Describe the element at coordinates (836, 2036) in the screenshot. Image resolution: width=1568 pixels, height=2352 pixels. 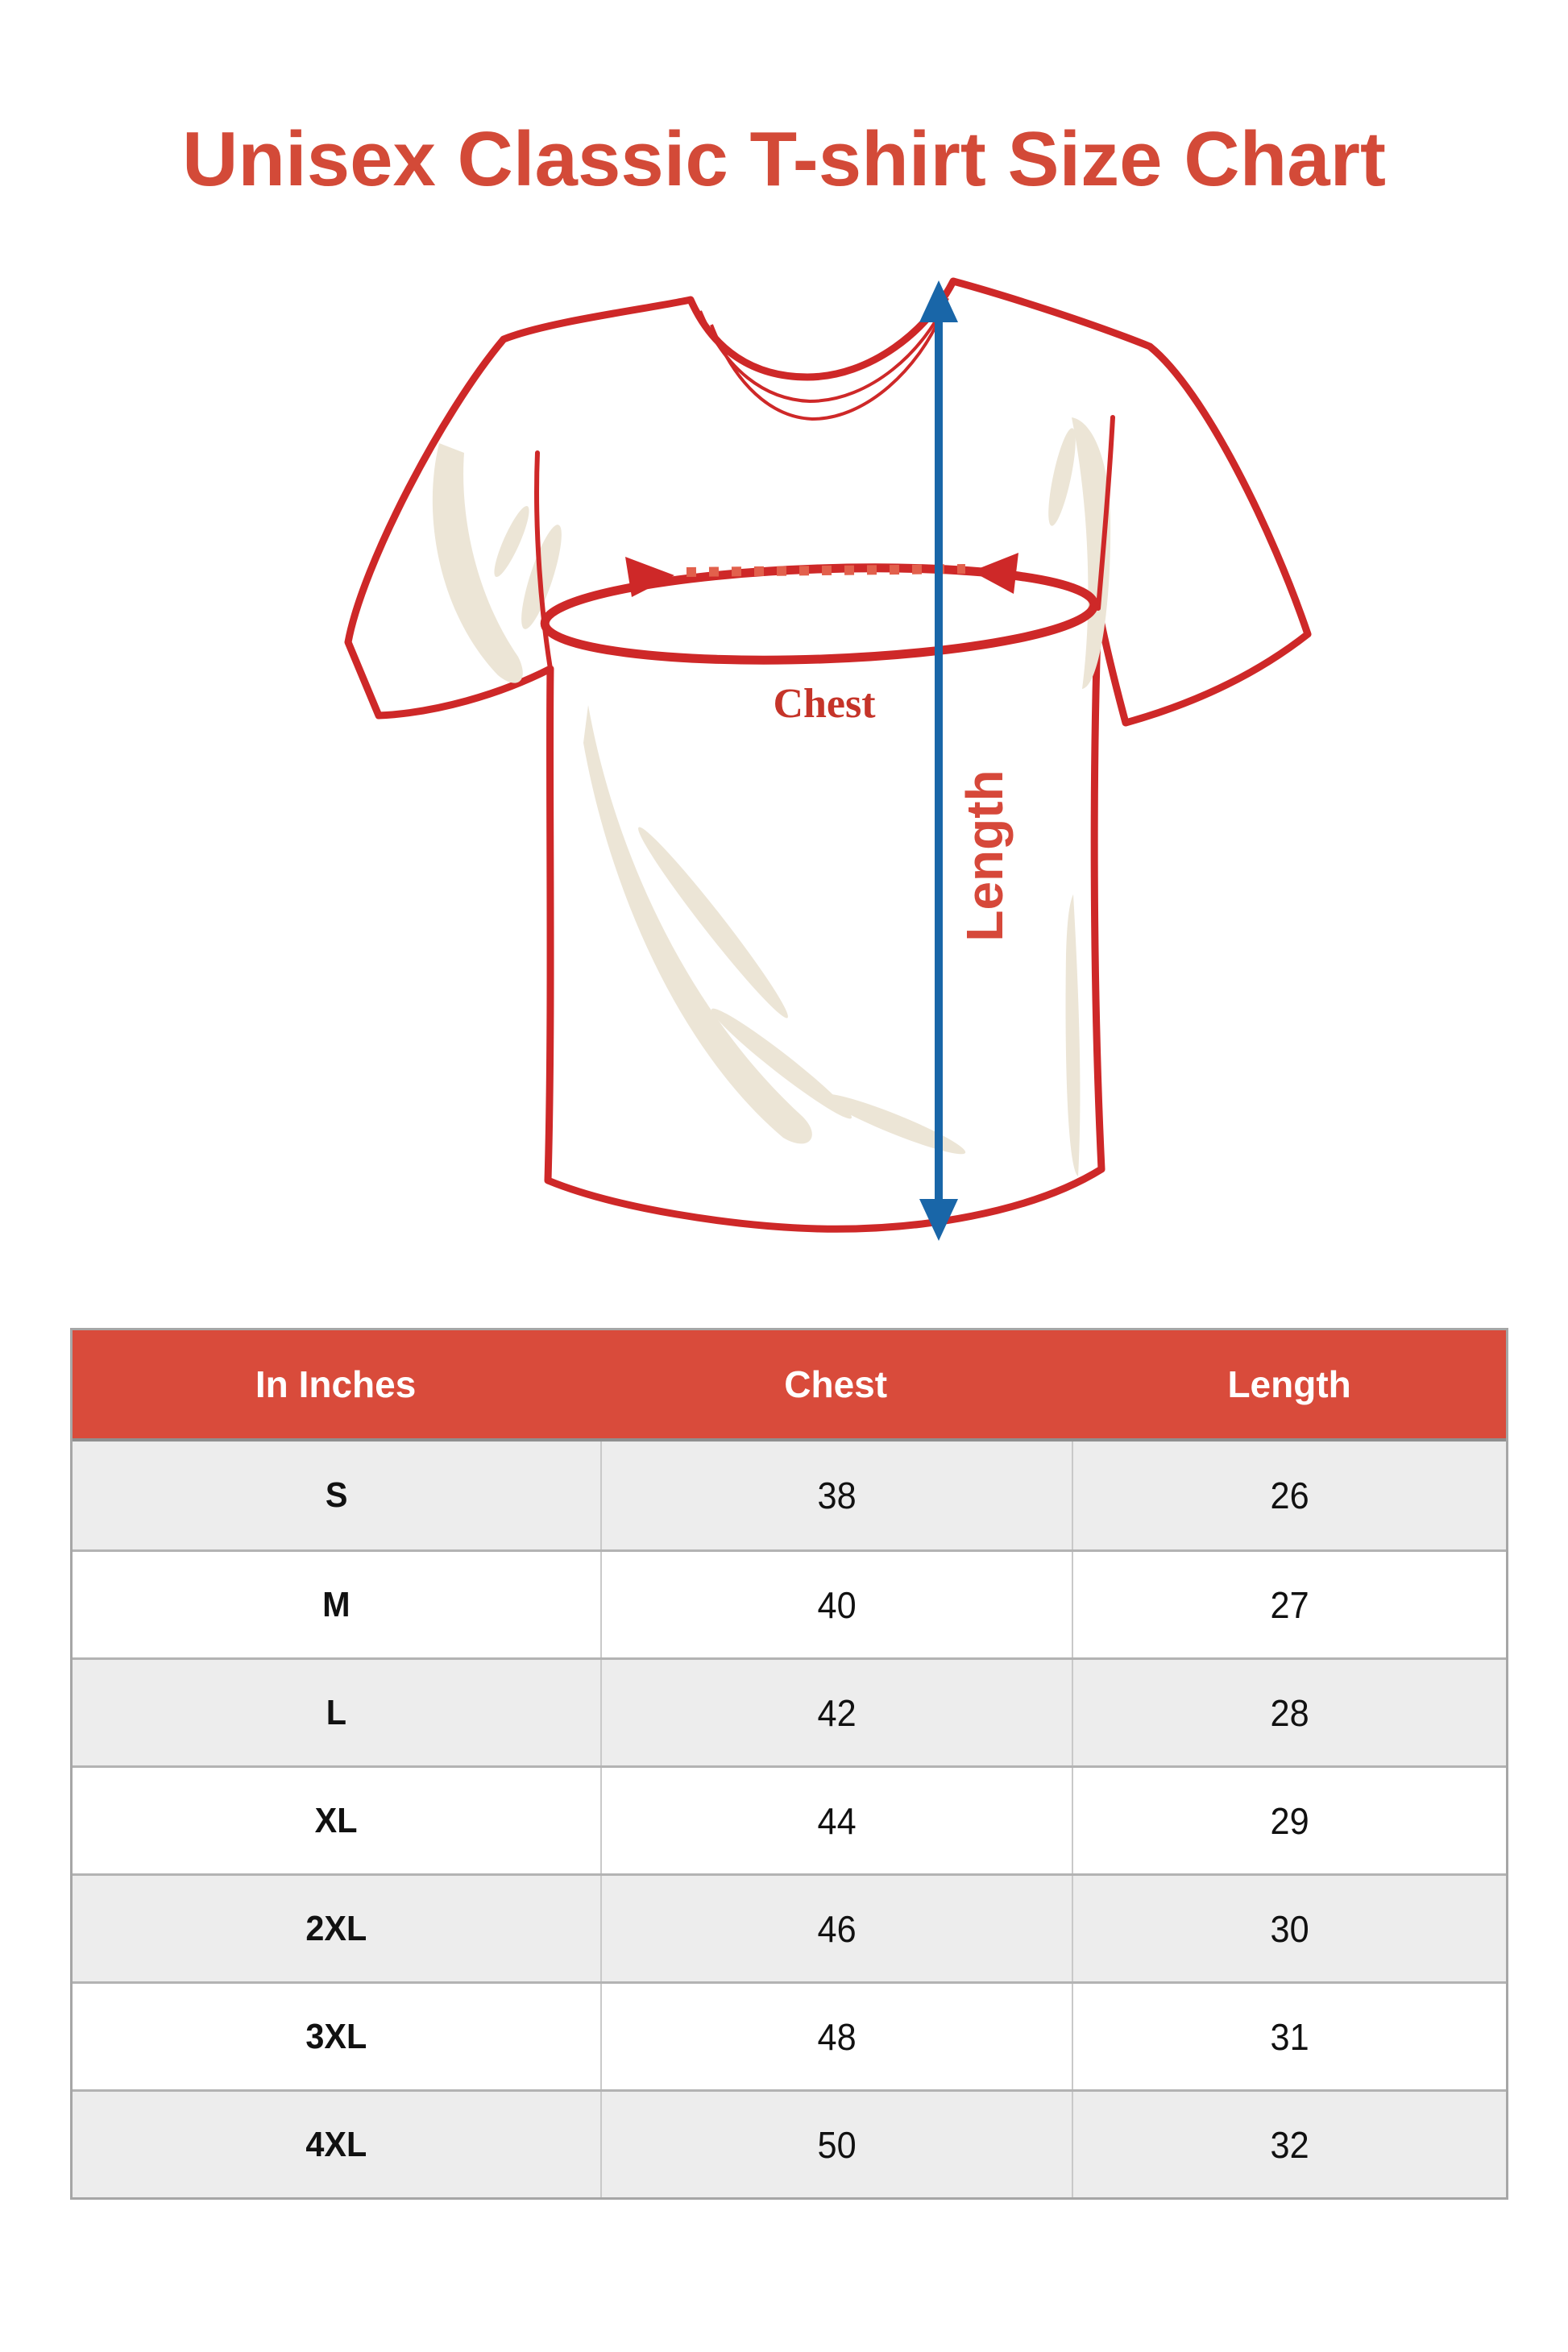
I see `chest-cell: 48` at that location.